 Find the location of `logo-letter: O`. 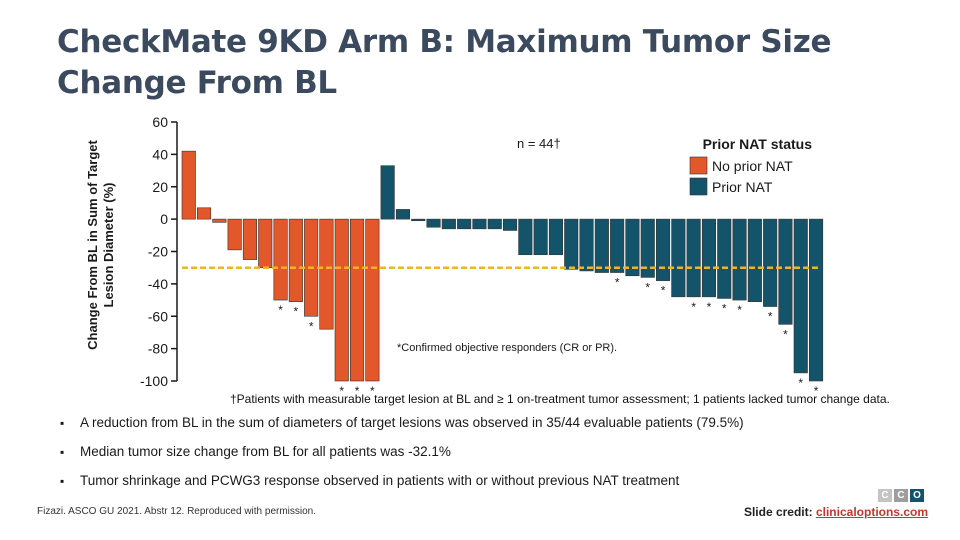

logo-letter: O is located at coordinates (917, 495).